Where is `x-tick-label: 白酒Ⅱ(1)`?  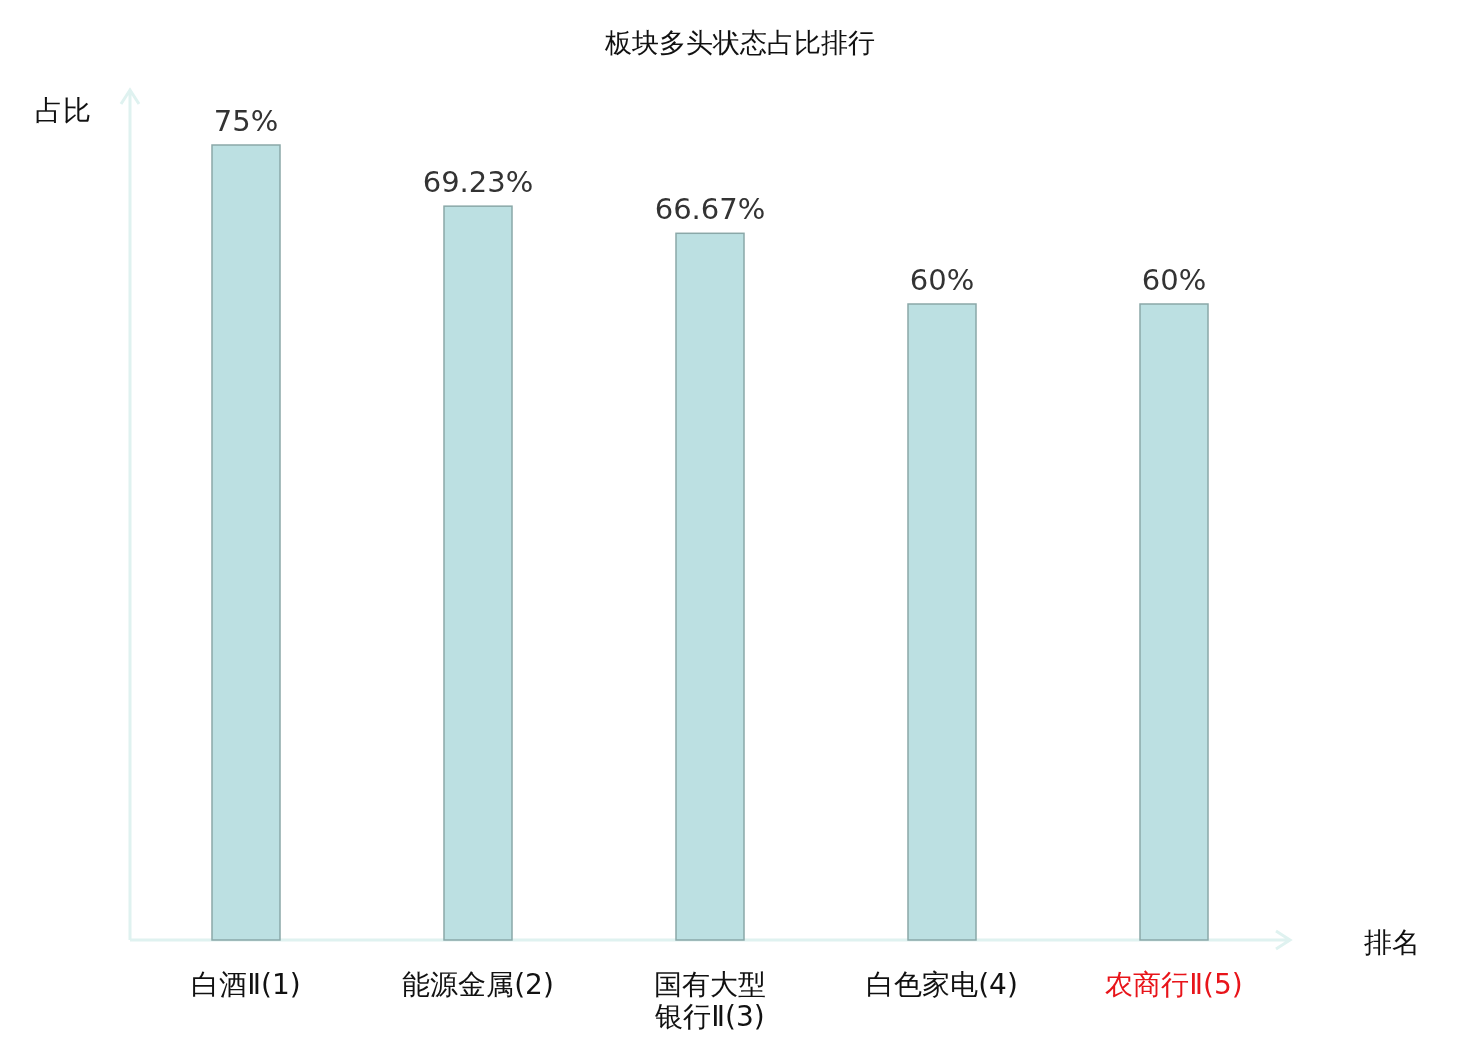
x-tick-label: 白酒Ⅱ(1) is located at coordinates (246, 984).